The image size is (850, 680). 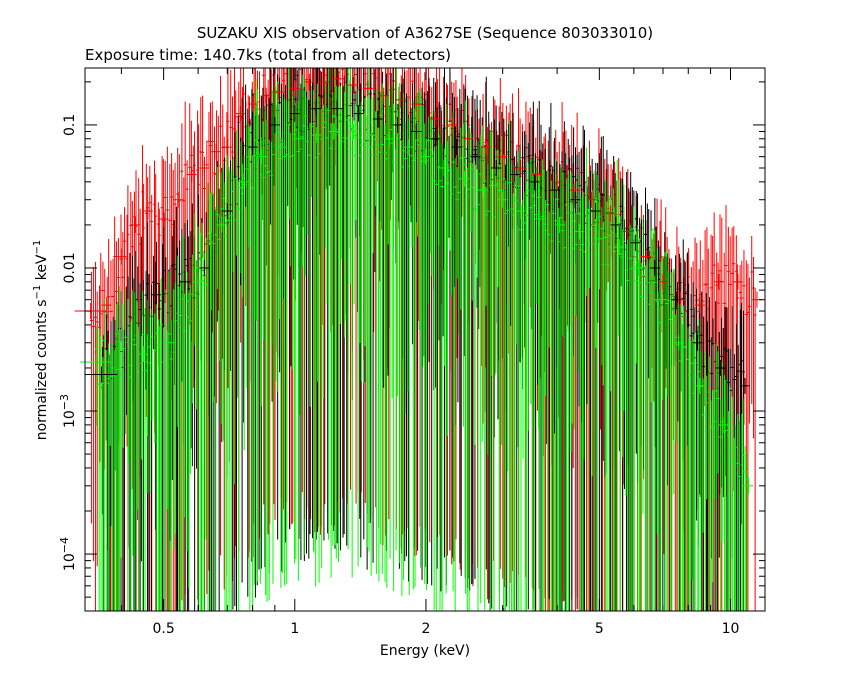 What do you see at coordinates (425, 651) in the screenshot?
I see `x-axis-label: Energy (keV)` at bounding box center [425, 651].